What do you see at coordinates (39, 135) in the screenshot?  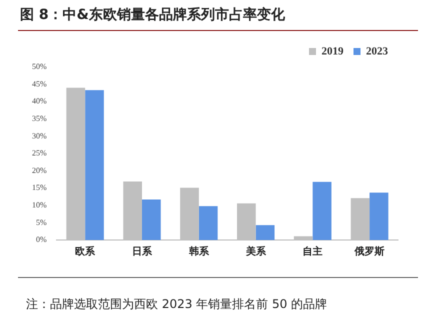 I see `y-tick-label: 30%` at bounding box center [39, 135].